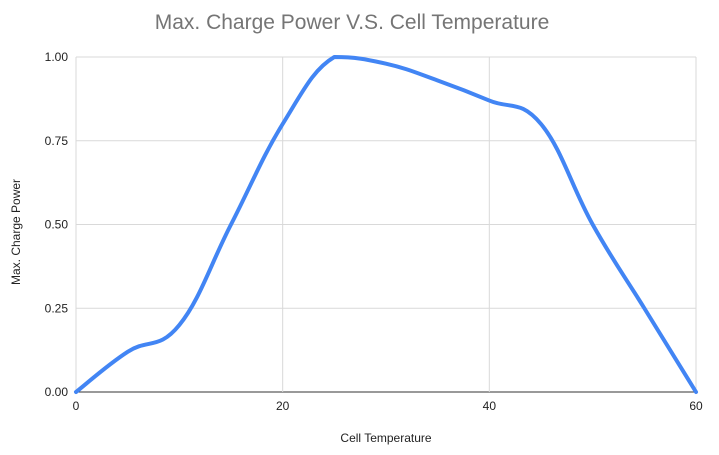 The height and width of the screenshot is (455, 719). I want to click on y-tick-label: 0.25, so click(57, 308).